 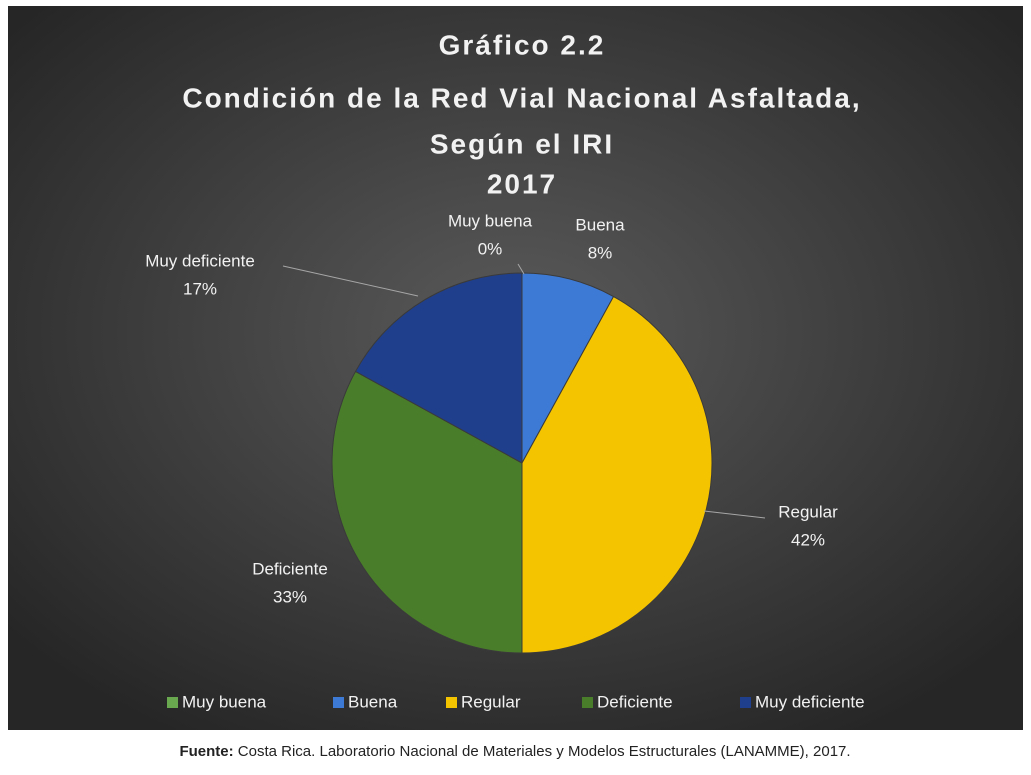 I want to click on data-label: 17%, so click(x=200, y=288).